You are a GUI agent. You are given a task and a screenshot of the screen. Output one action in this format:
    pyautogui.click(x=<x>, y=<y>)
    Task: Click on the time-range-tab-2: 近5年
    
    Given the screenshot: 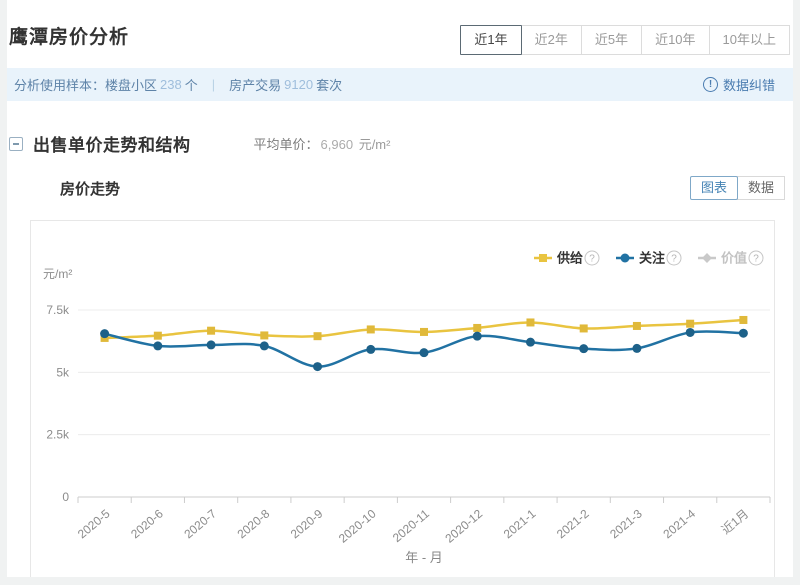 What is the action you would take?
    pyautogui.click(x=611, y=40)
    